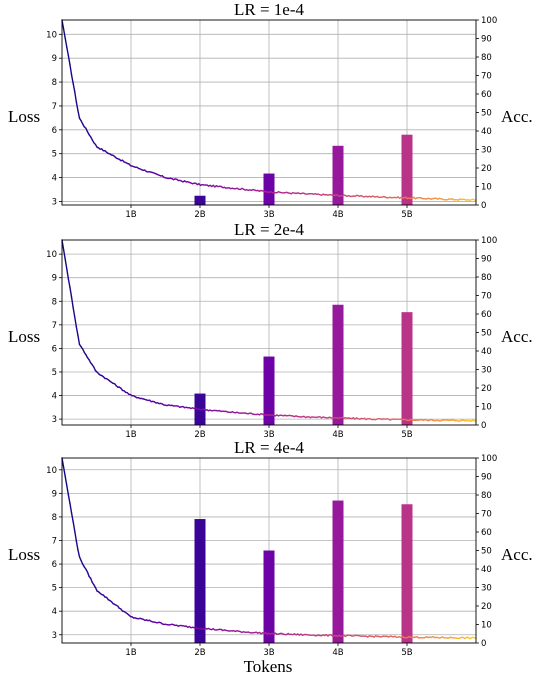 The height and width of the screenshot is (682, 537). Describe the element at coordinates (269, 447) in the screenshot. I see `chart-title: LR = 4e-4` at that location.